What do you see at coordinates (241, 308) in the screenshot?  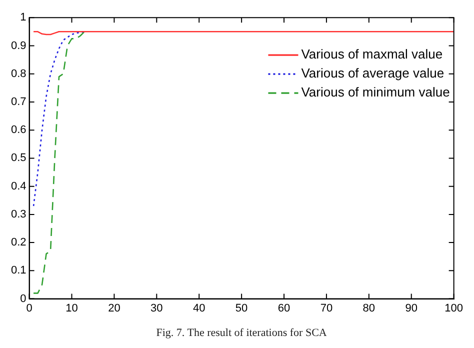 I see `x-tick-label: 50` at bounding box center [241, 308].